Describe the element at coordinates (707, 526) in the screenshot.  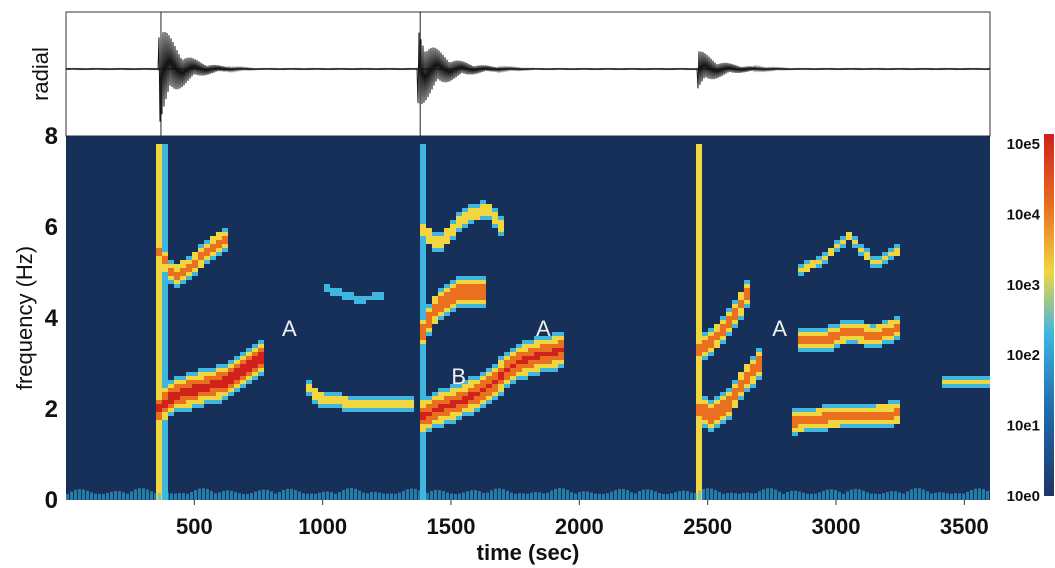
I see `x-tick-label: 2500` at that location.